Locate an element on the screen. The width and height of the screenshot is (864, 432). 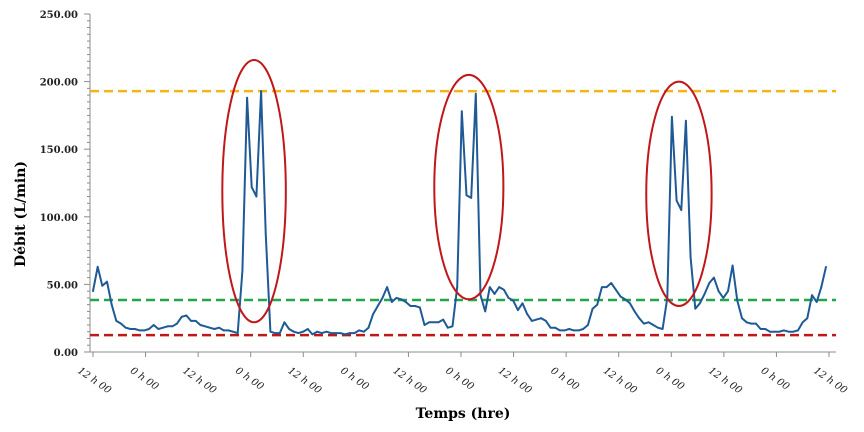
y-tick-label: 100.00 is located at coordinates (59, 218).